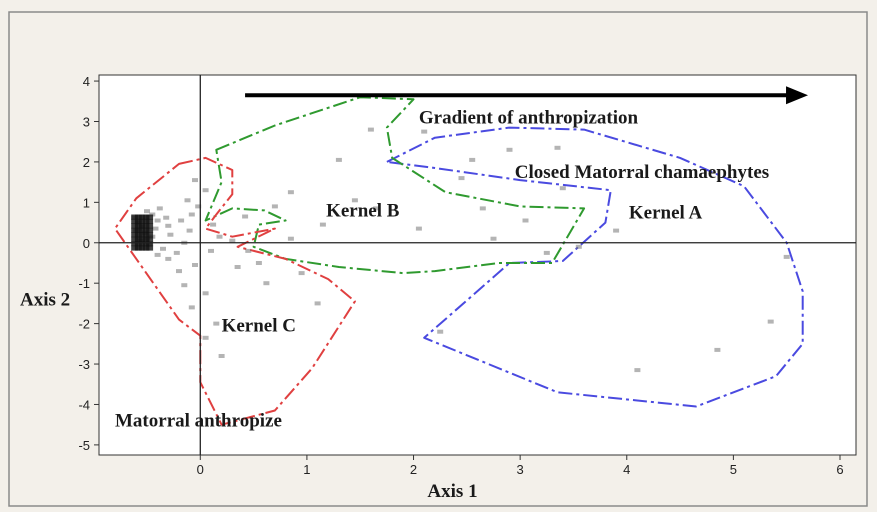 The width and height of the screenshot is (877, 512). What do you see at coordinates (306, 469) in the screenshot?
I see `x-tick-label: 1` at bounding box center [306, 469].